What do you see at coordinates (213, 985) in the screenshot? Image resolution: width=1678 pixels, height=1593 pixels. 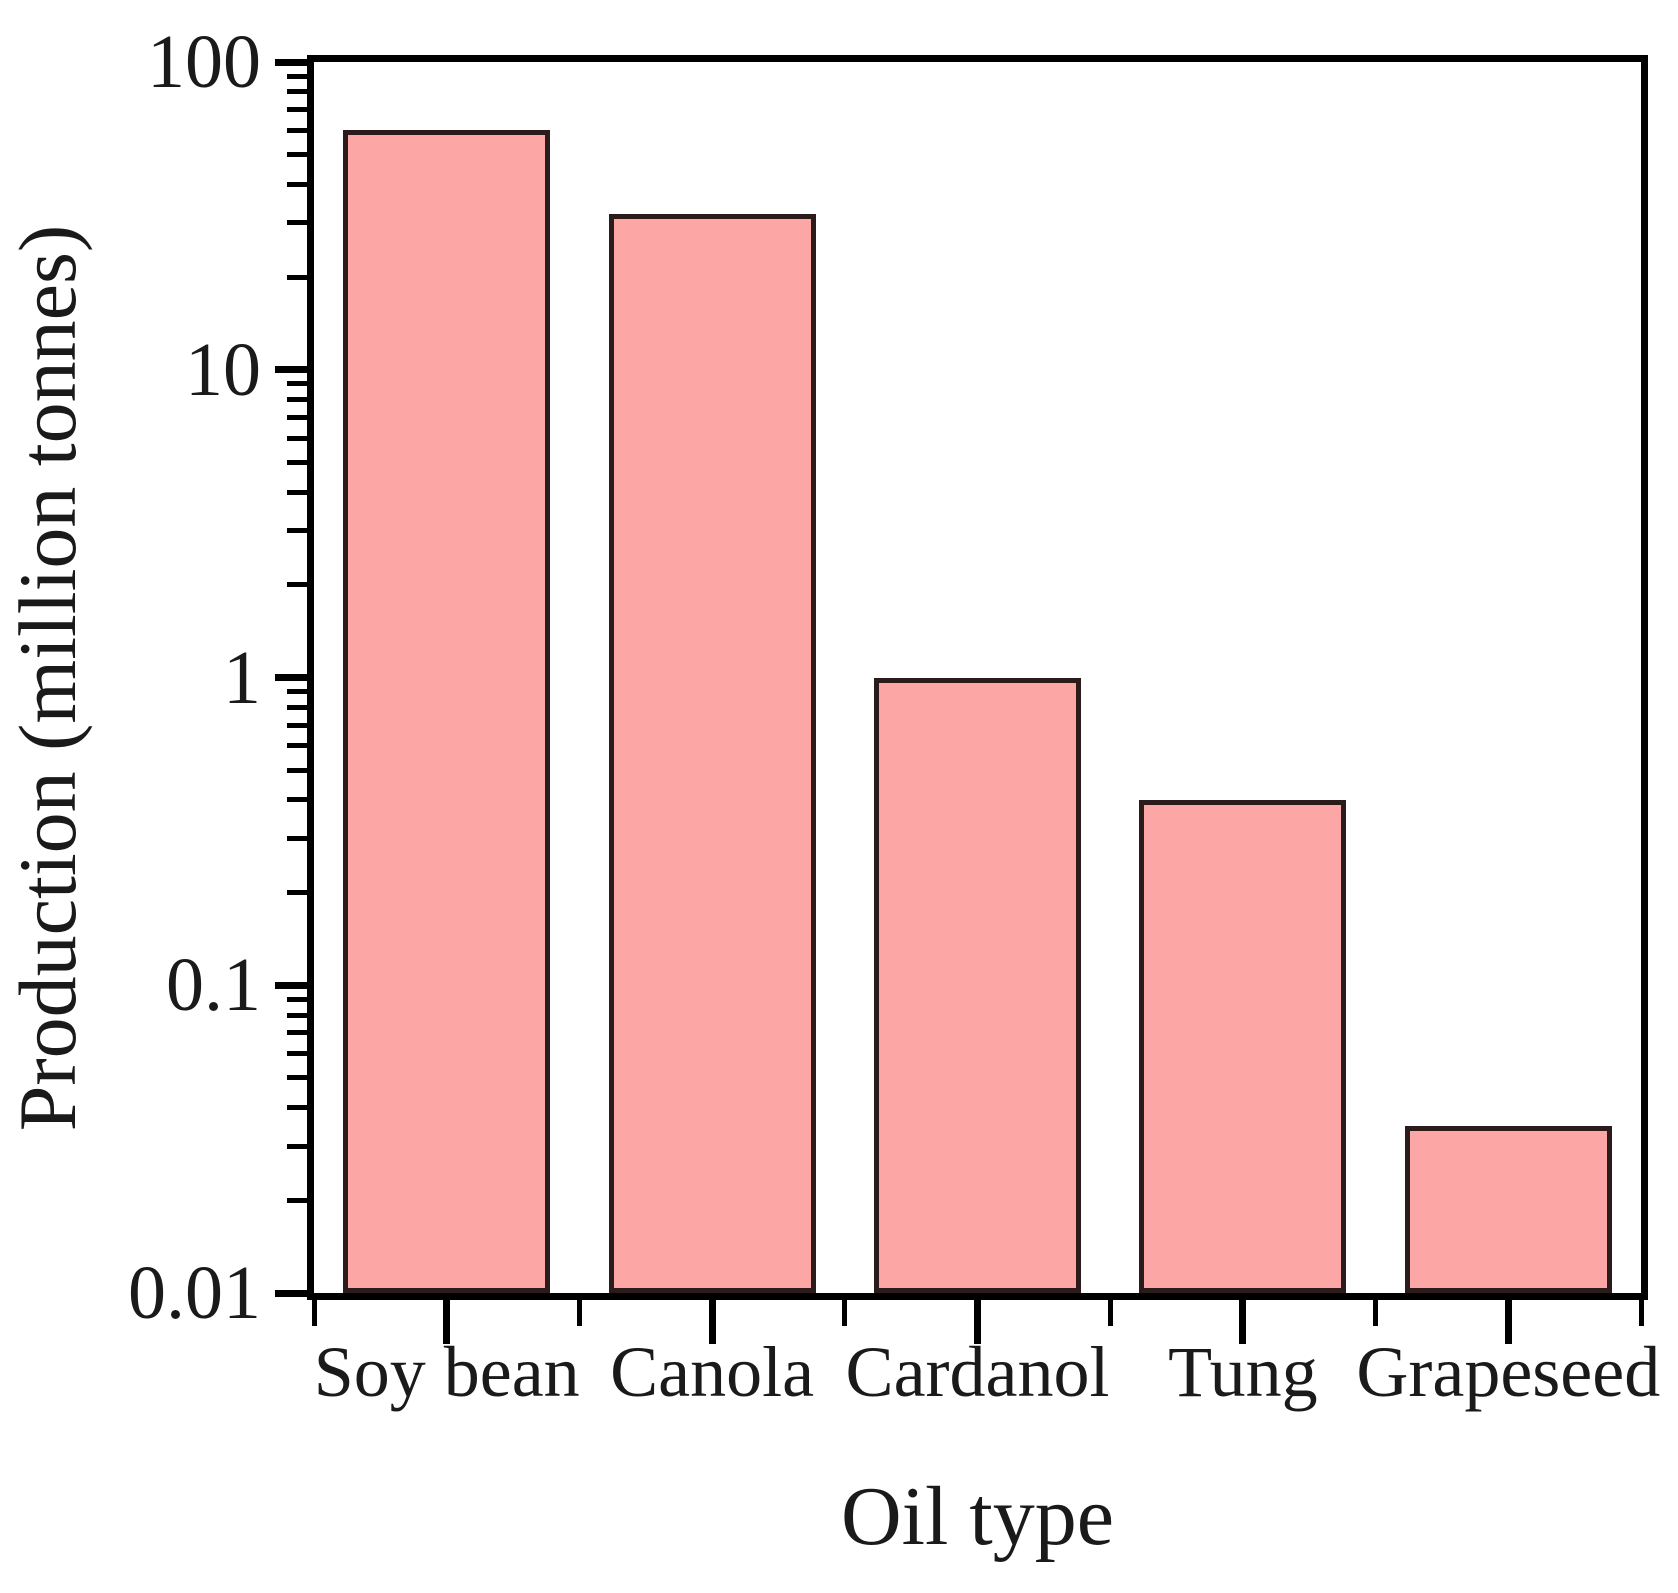 I see `y-tick-label: 0.1` at bounding box center [213, 985].